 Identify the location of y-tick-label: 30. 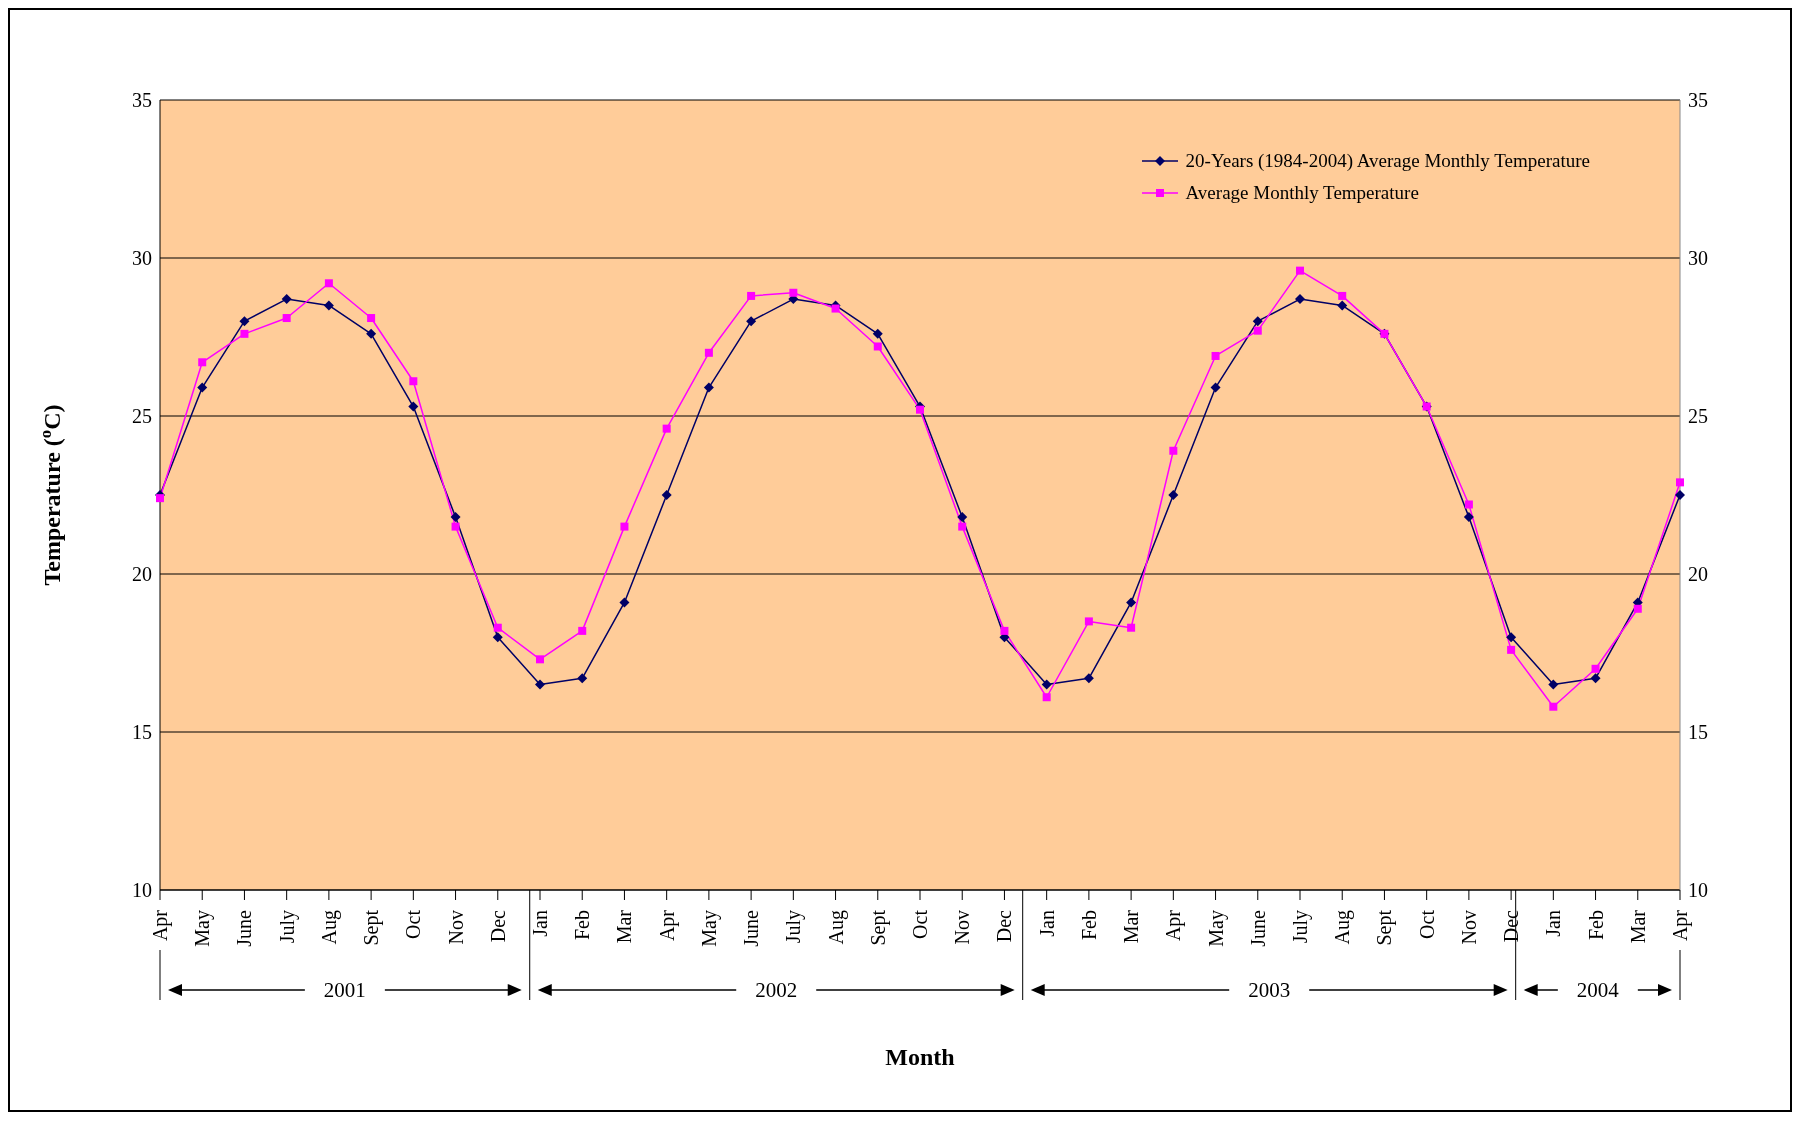
(142, 258).